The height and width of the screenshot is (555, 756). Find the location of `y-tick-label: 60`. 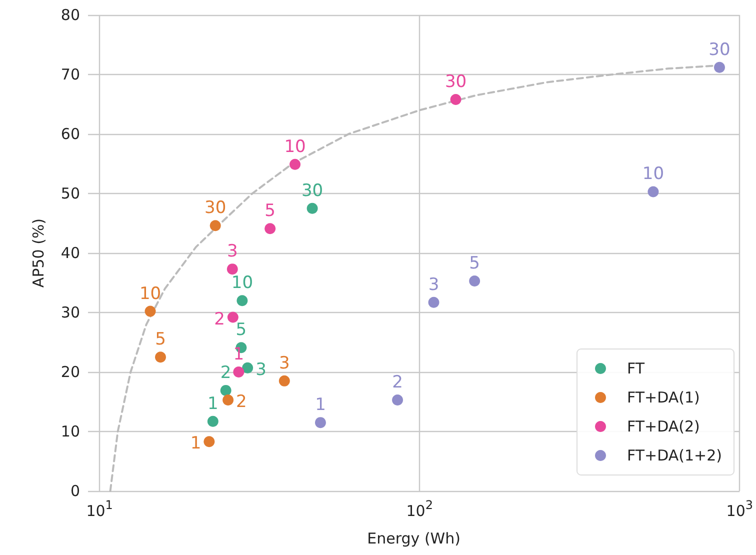

y-tick-label: 60 is located at coordinates (70, 134).